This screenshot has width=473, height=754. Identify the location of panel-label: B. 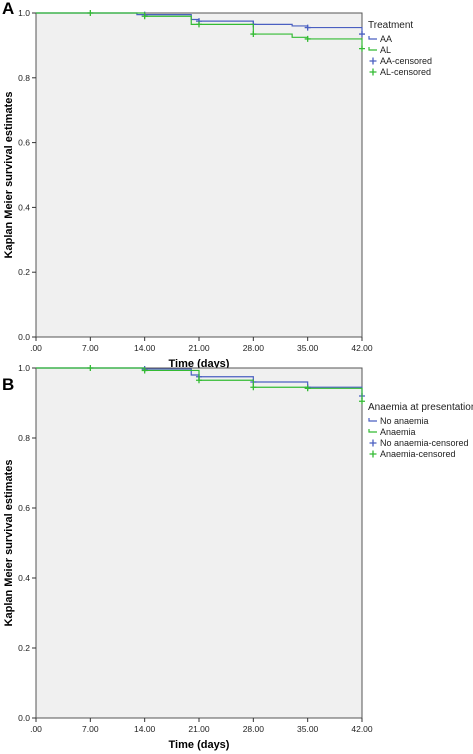
(8, 384).